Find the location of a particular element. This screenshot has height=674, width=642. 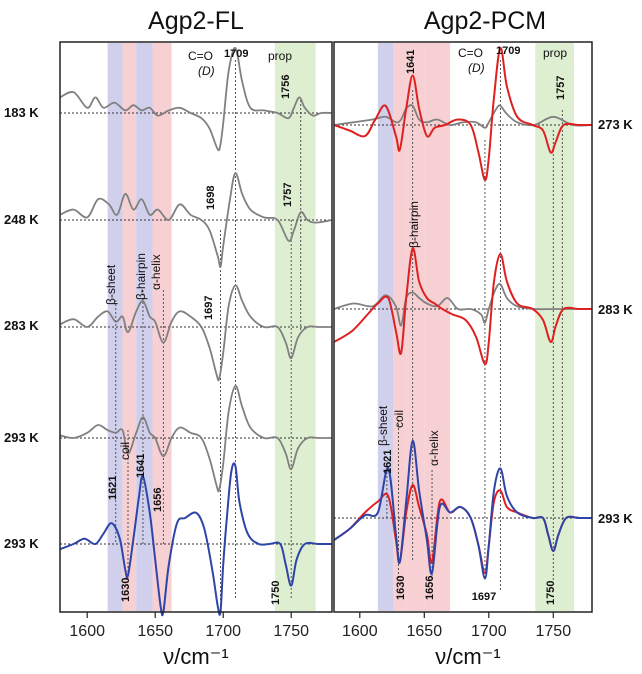

panel1-peak-label-1630: 1630 is located at coordinates (126, 590).